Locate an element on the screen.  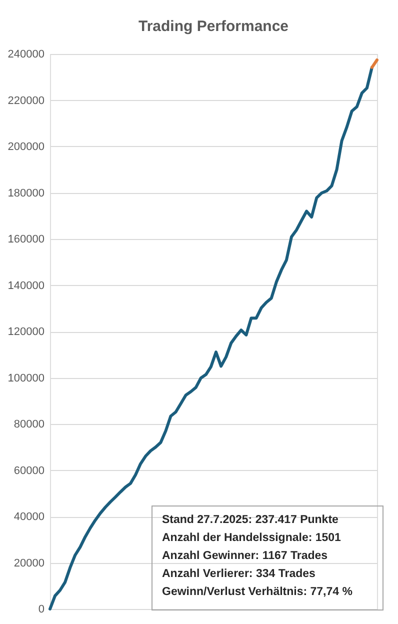
y-tick-label: 240000 is located at coordinates (26, 54).